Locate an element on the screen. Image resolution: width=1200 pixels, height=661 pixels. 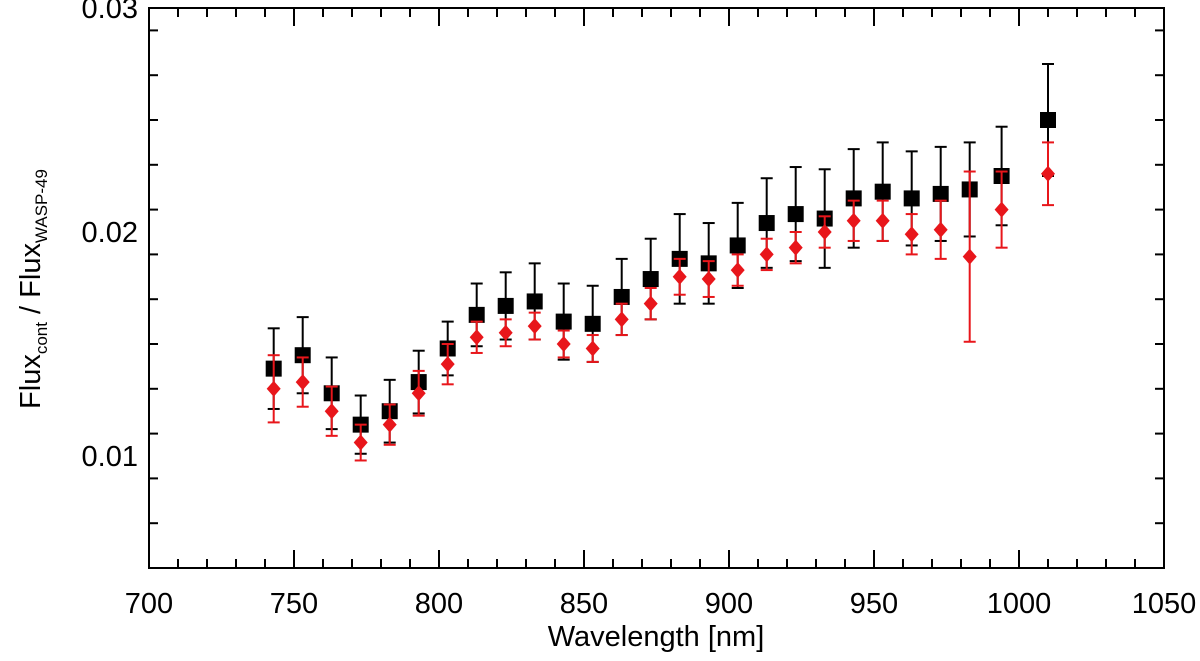
y-axis-label: Fluxcont / FluxWASP-49 is located at coordinates (33, 289).